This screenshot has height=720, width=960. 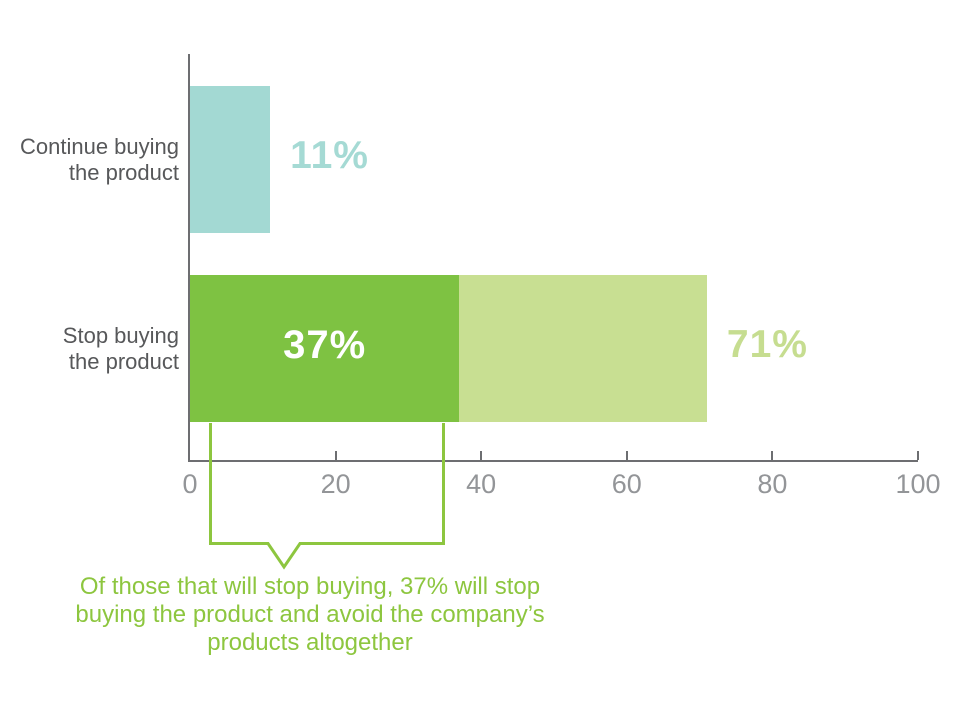 What do you see at coordinates (190, 484) in the screenshot?
I see `tick-label-0: 0` at bounding box center [190, 484].